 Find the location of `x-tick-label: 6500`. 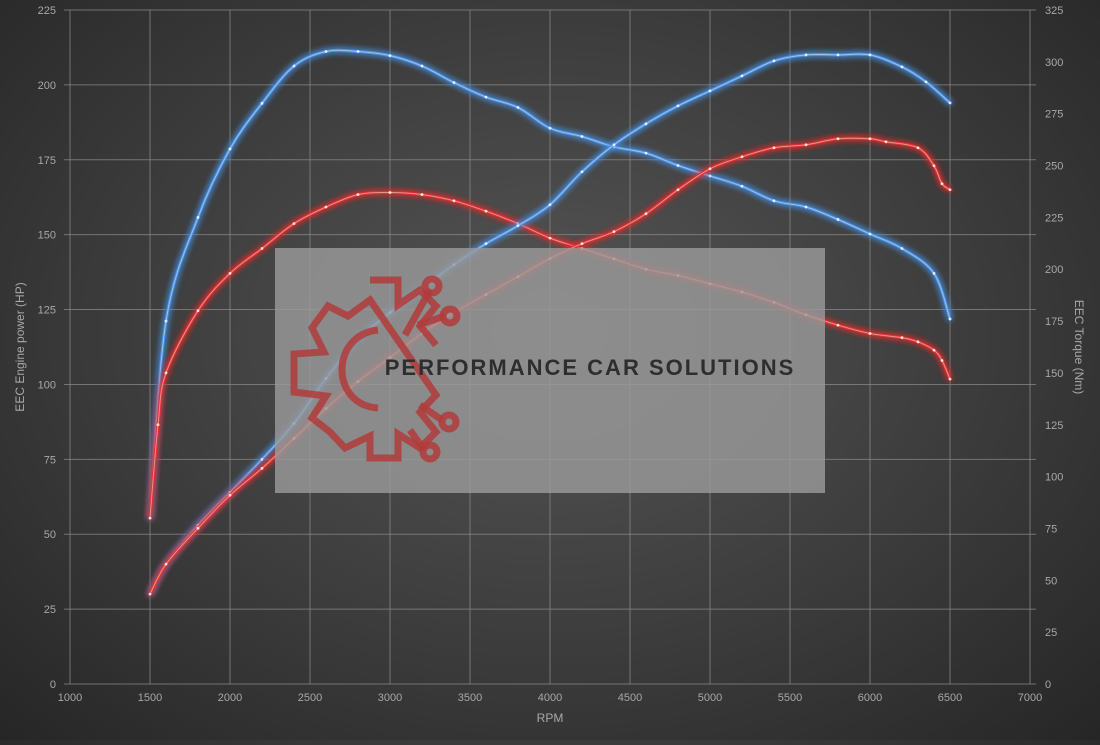

x-tick-label: 6500 is located at coordinates (950, 698).